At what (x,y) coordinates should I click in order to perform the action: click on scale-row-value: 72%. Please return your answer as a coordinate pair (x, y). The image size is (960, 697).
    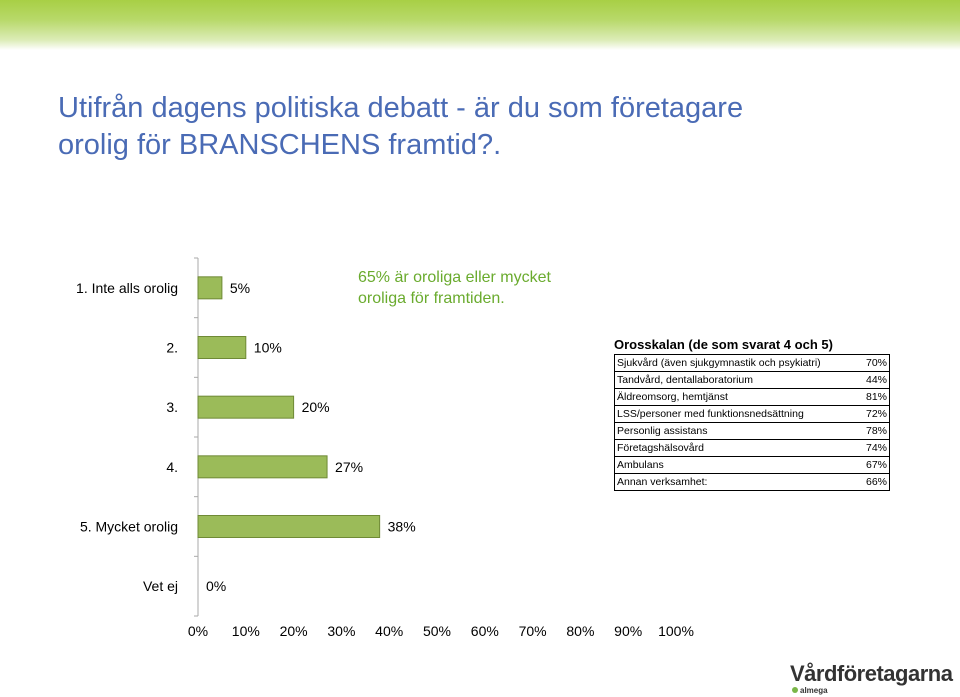
    Looking at the image, I should click on (869, 414).